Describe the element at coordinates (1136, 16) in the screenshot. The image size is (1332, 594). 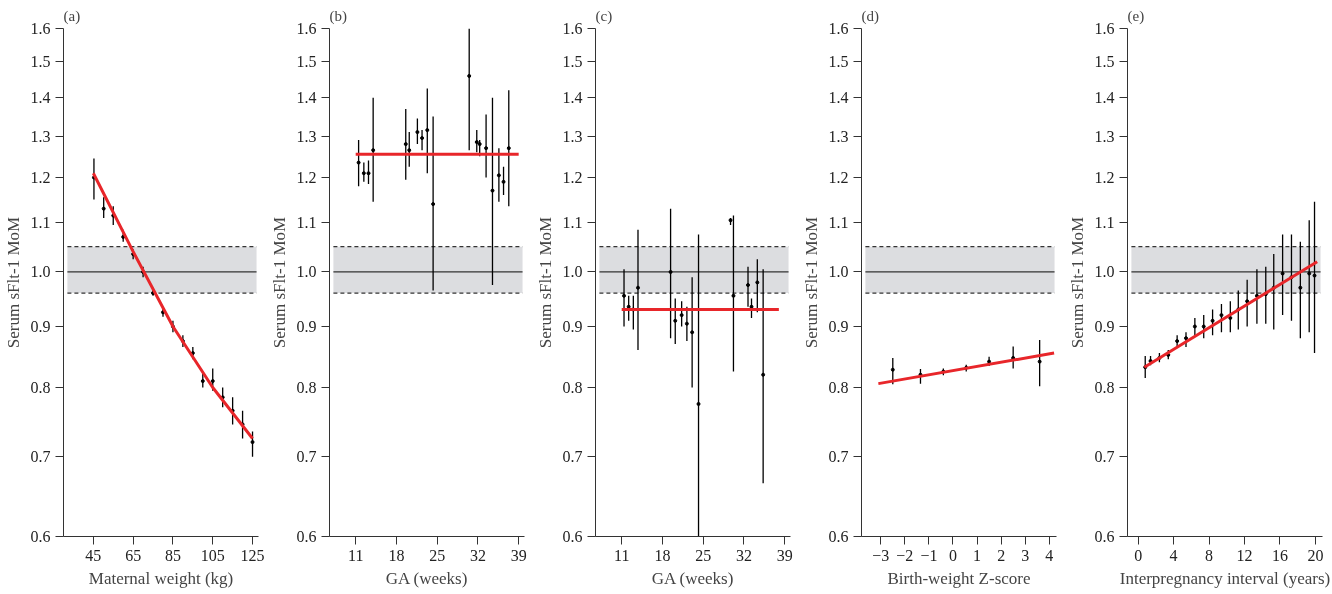
I see `chart-title: (e)` at that location.